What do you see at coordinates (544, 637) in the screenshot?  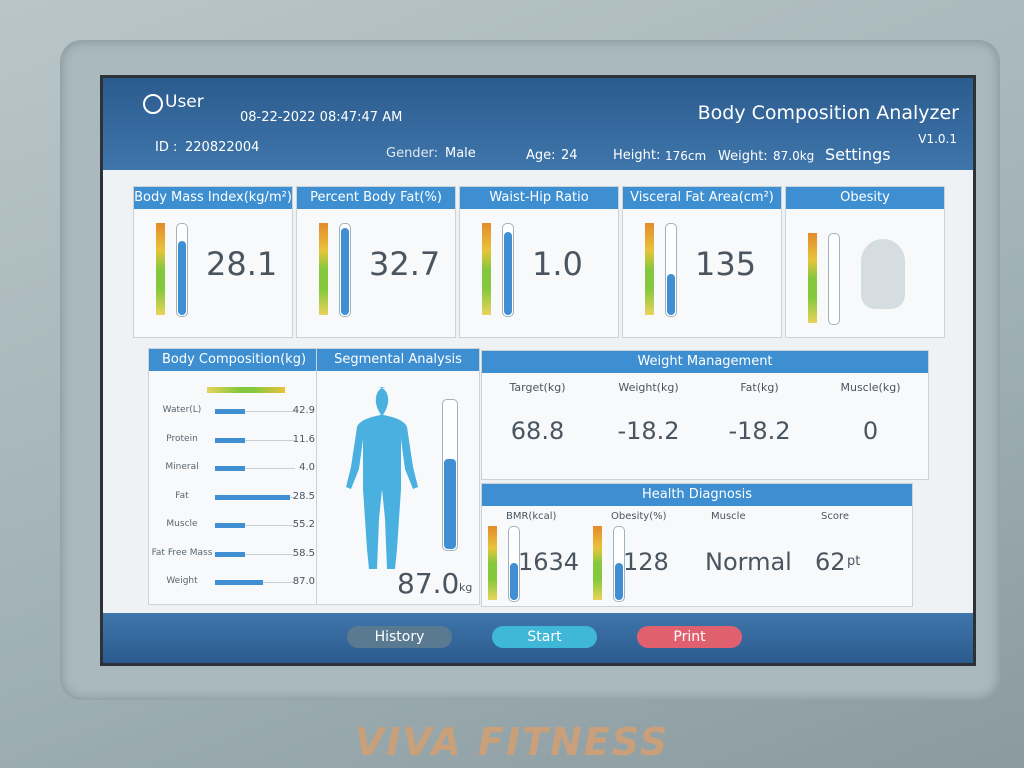 I see `button: Start` at bounding box center [544, 637].